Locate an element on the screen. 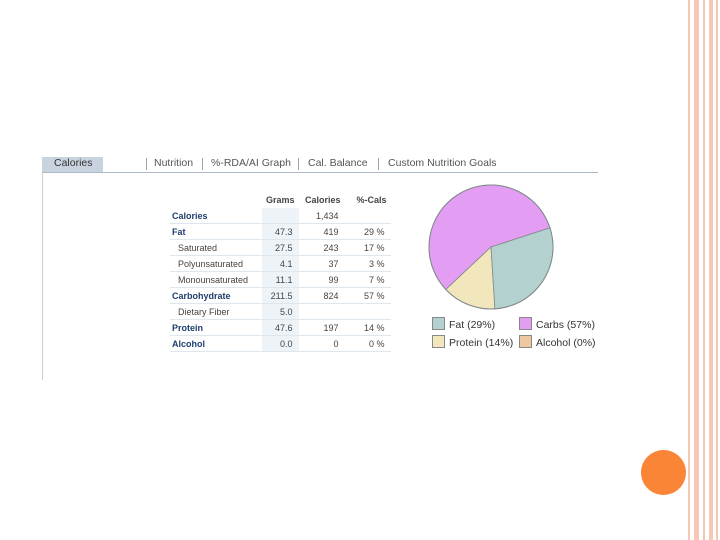 The height and width of the screenshot is (540, 720). table-row: Dietary Fiber 5.0 is located at coordinates (280, 311).